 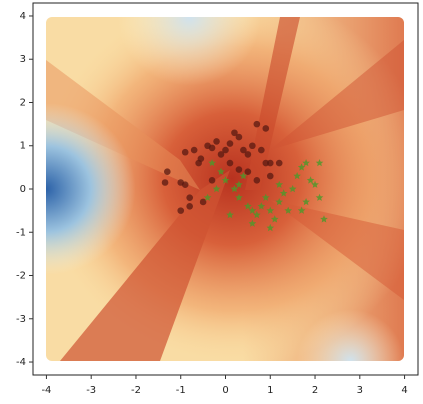 I want to click on x-tick-label: 0, so click(x=225, y=390).